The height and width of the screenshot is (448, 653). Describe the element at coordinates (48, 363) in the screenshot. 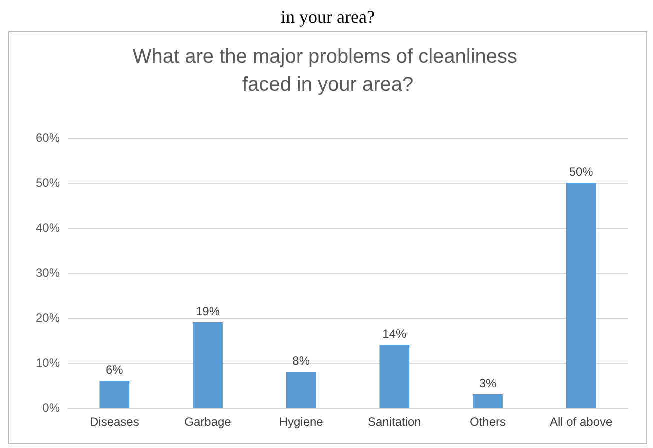

I see `y-tick-label: 10%` at that location.